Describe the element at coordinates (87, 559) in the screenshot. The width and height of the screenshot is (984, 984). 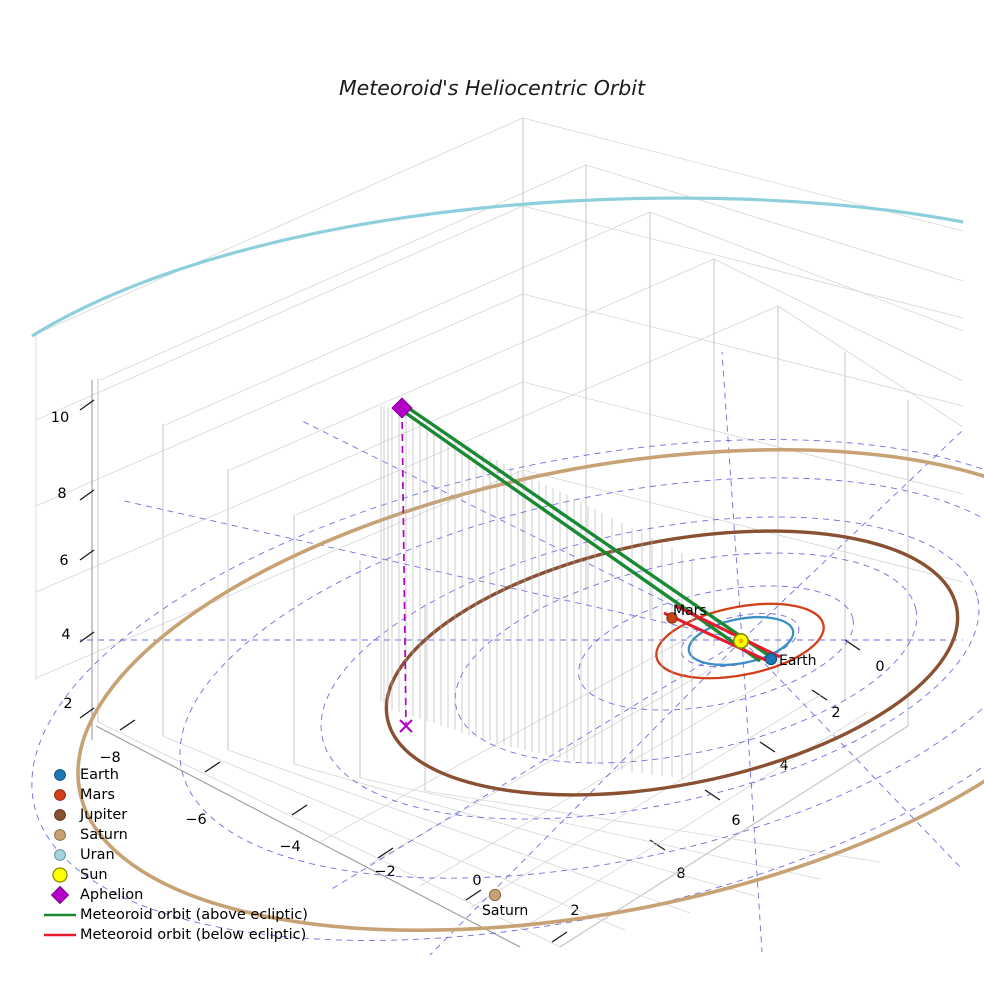
I see `z-axis-ticks` at that location.